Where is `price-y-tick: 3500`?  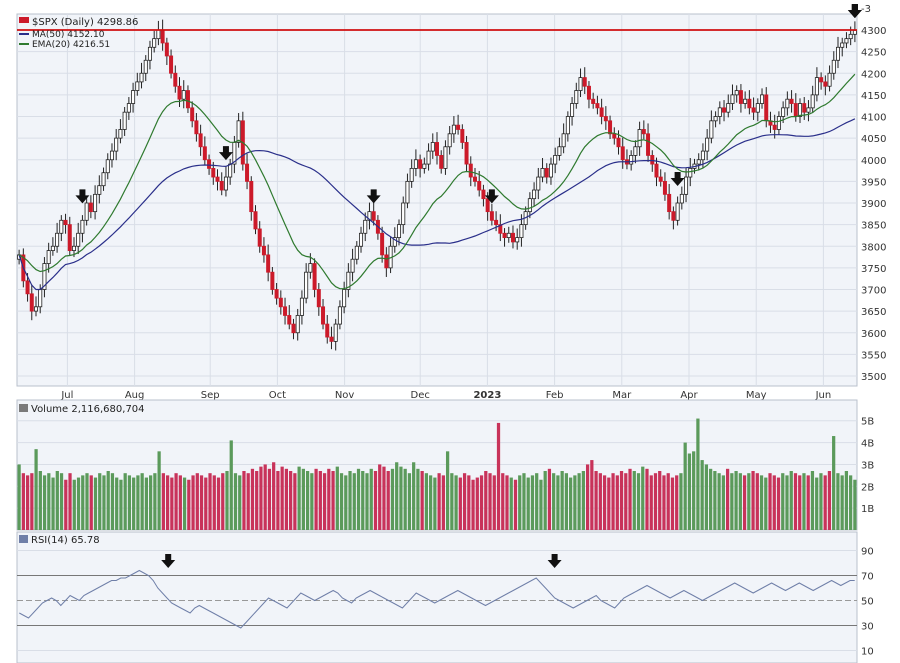
price-y-tick: 3500 is located at coordinates (873, 377).